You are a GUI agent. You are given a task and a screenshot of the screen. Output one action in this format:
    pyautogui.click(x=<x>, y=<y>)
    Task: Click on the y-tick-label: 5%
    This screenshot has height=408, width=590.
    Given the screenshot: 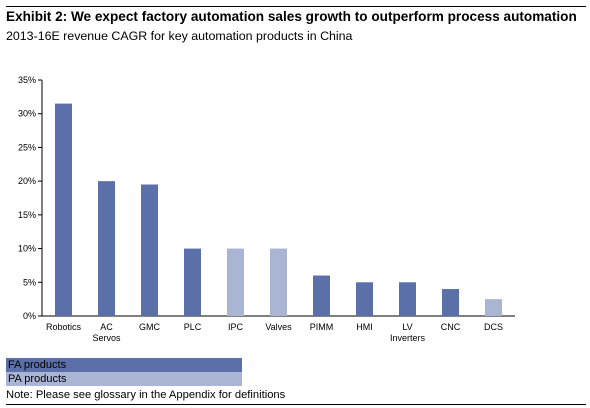 What is the action you would take?
    pyautogui.click(x=29, y=282)
    